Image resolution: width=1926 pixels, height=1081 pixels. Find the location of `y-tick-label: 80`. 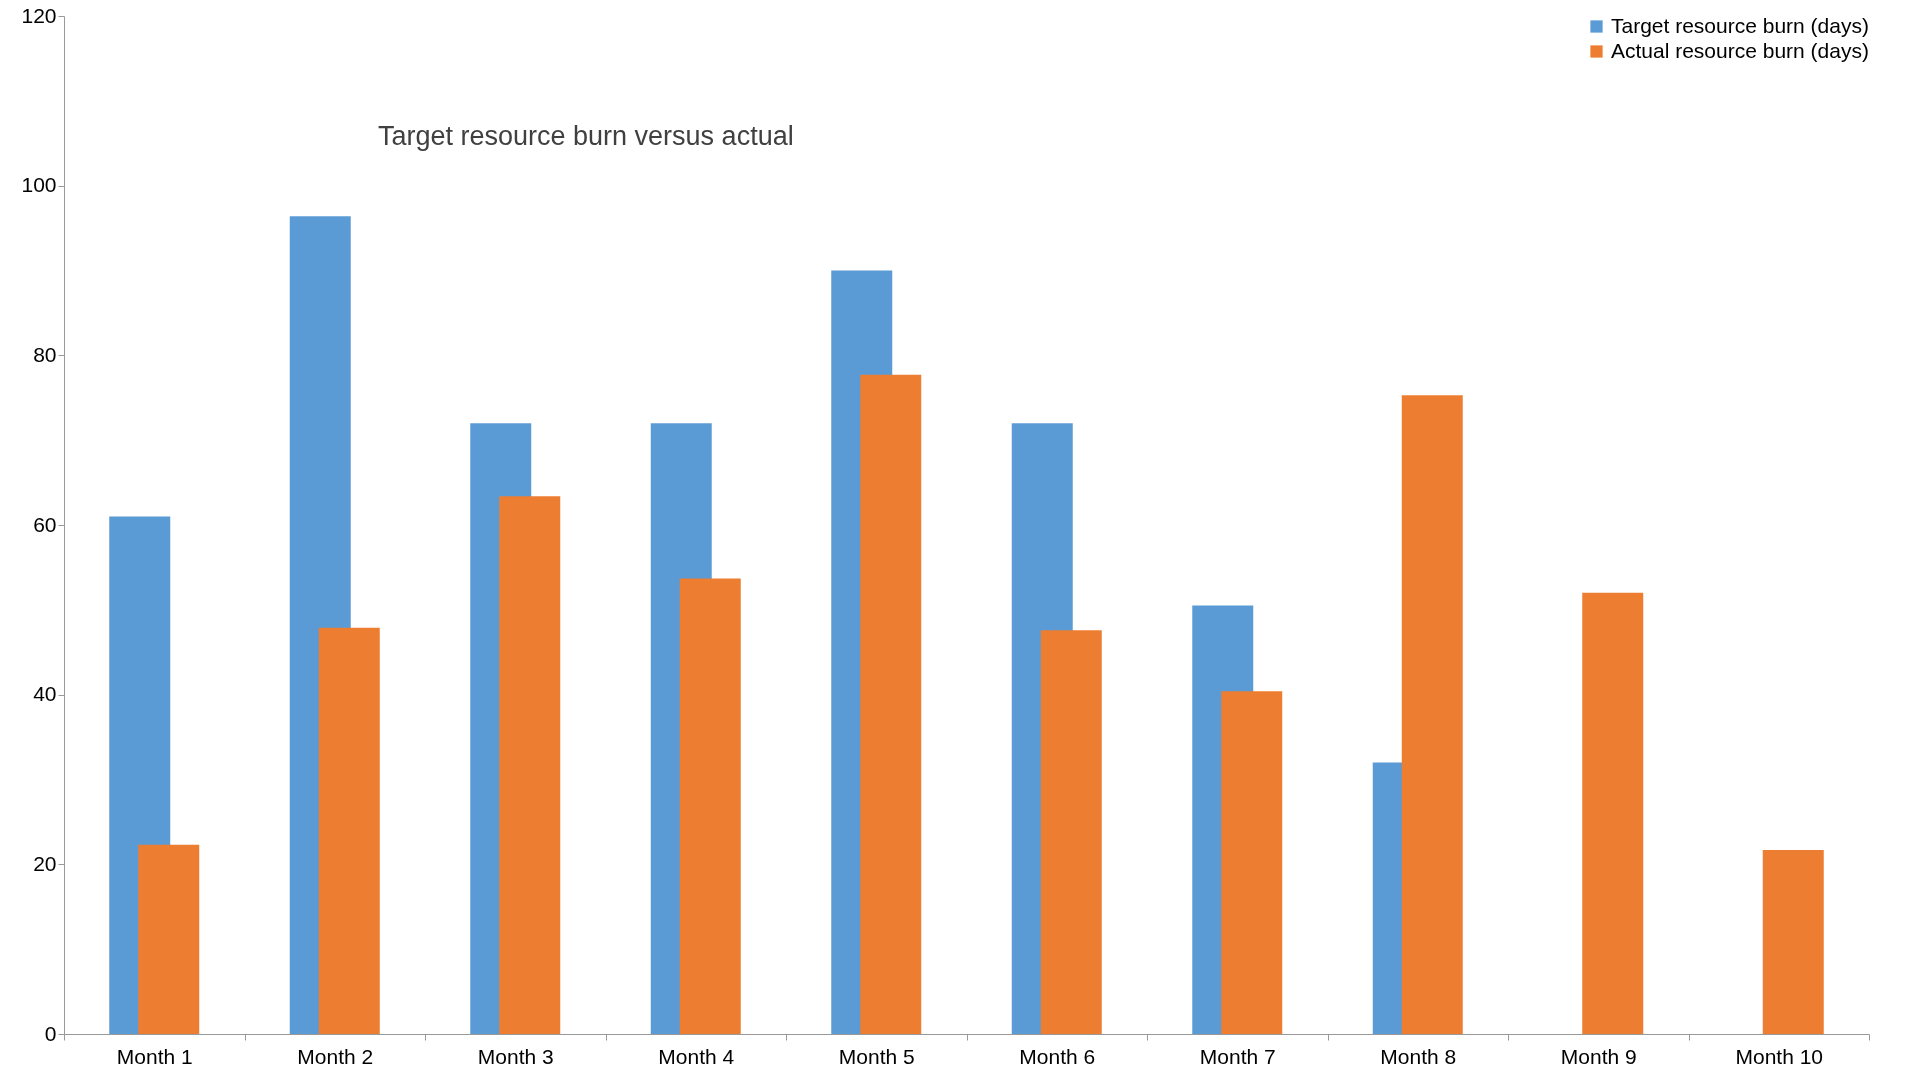

y-tick-label: 80 is located at coordinates (45, 354).